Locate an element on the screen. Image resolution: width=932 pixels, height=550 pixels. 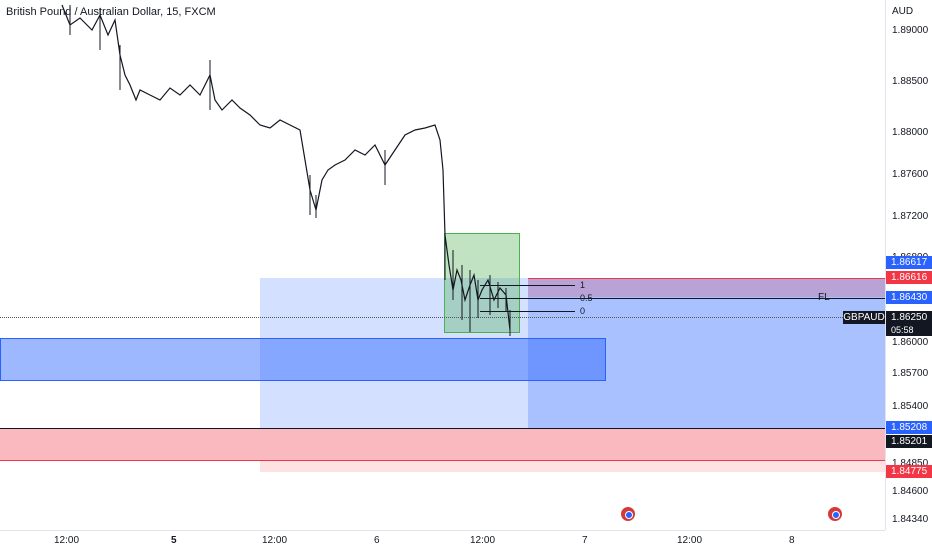
price-tag: 1.86617 is located at coordinates (909, 262).